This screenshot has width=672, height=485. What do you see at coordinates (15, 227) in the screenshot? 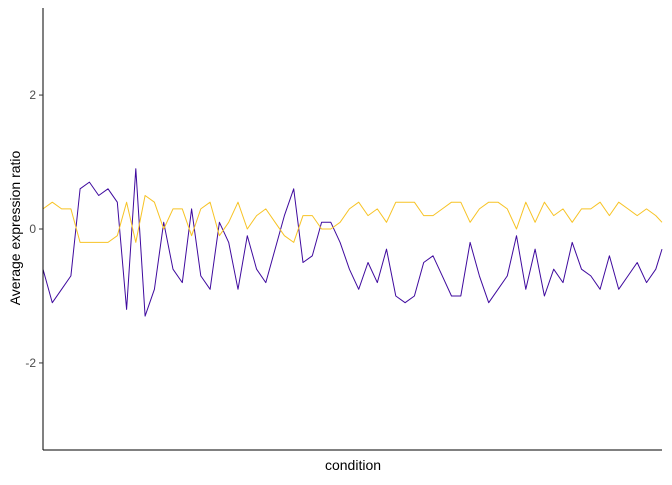
I see `y-axis-label: Average expression ratio` at bounding box center [15, 227].